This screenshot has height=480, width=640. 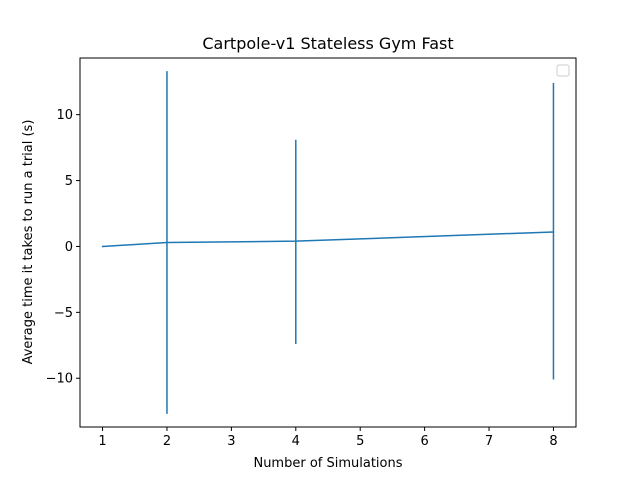 I want to click on y-axis-ticks: −10 −5 0 5 10, so click(x=63, y=247).